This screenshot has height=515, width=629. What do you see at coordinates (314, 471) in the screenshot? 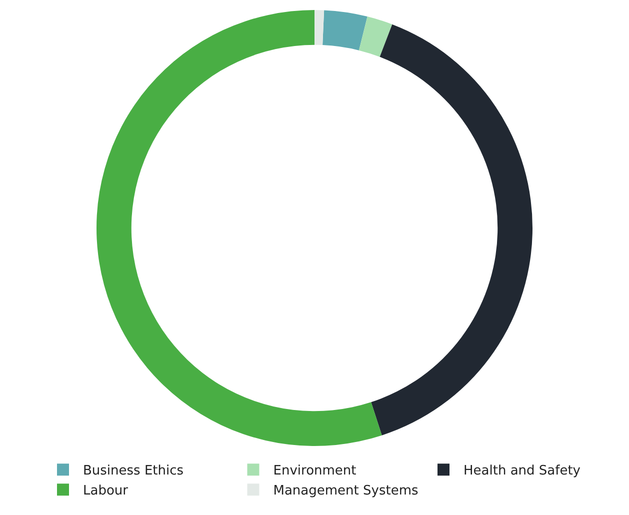
I see `legend-label: Environment` at bounding box center [314, 471].